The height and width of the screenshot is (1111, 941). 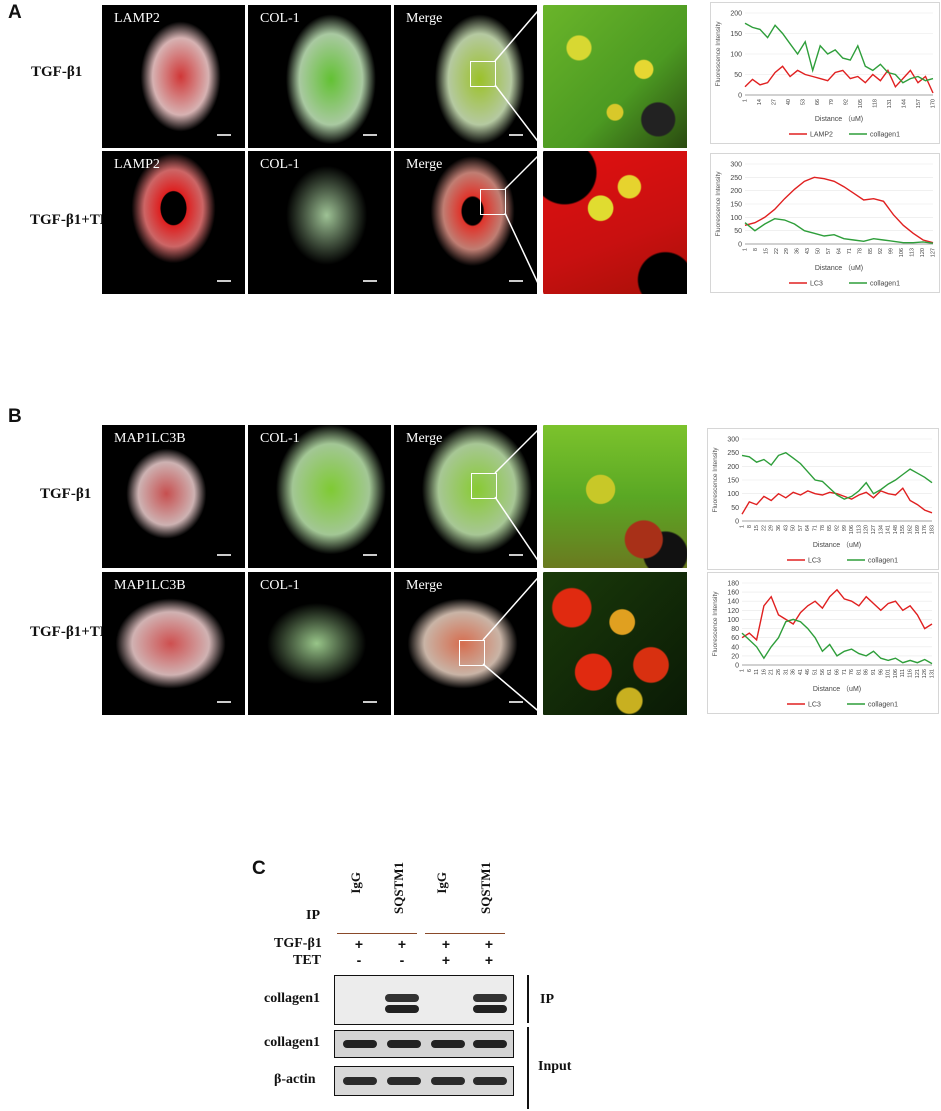 I want to click on x-tick-label: 121, so click(x=918, y=673).